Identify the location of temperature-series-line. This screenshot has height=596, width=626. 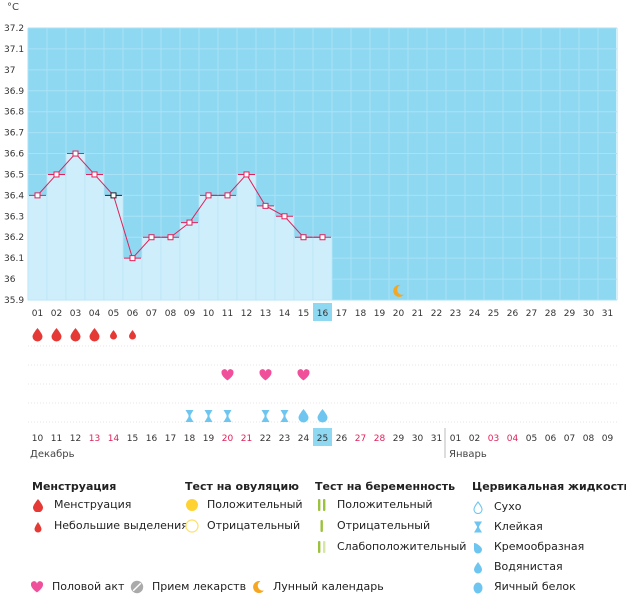
(180, 206).